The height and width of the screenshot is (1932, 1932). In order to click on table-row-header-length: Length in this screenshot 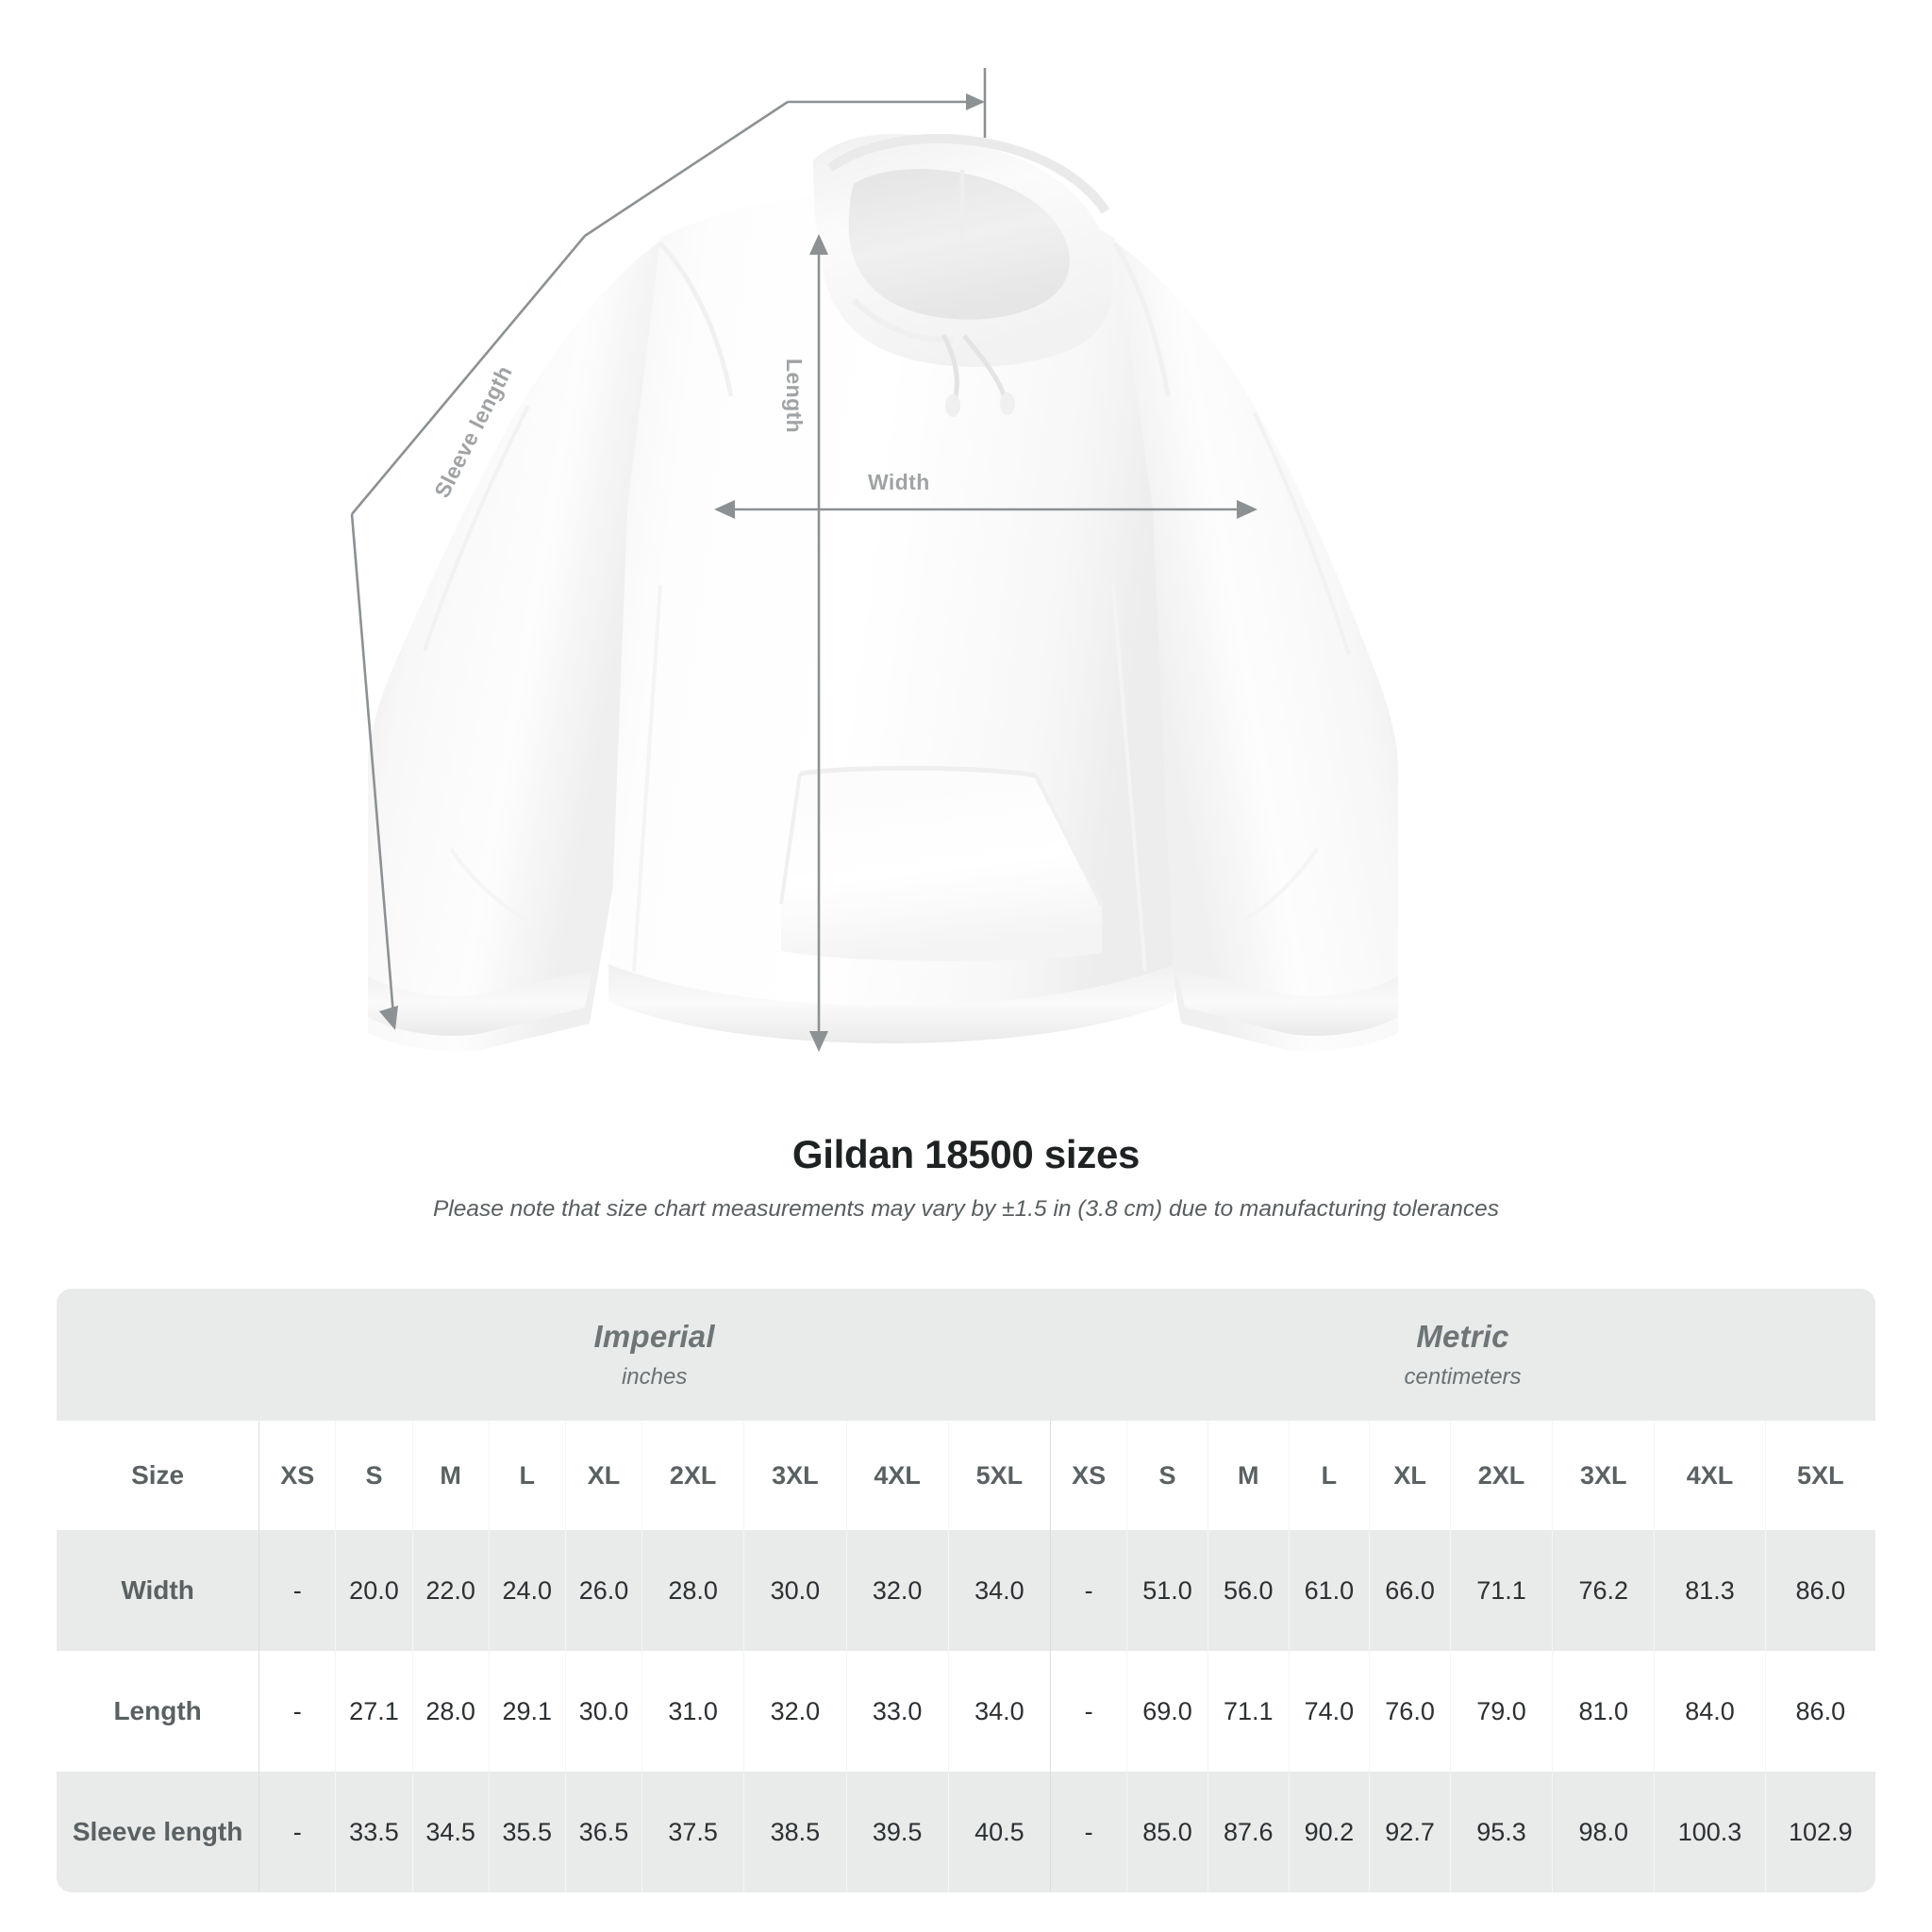, I will do `click(158, 1711)`.